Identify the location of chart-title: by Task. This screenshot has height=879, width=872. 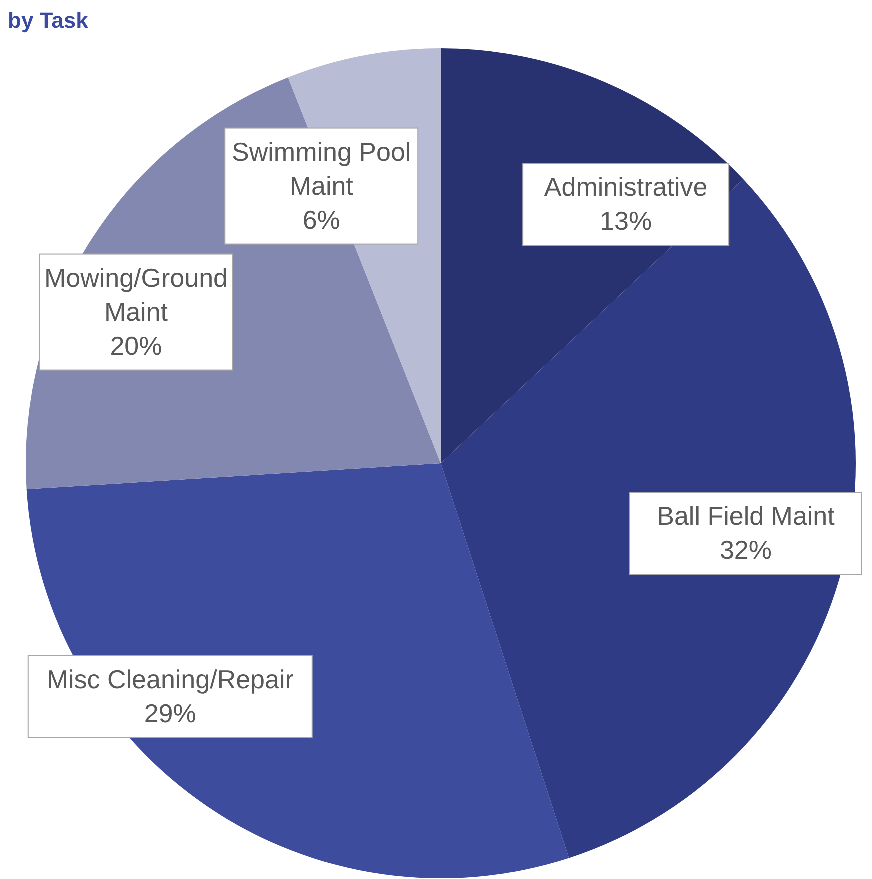
(49, 21).